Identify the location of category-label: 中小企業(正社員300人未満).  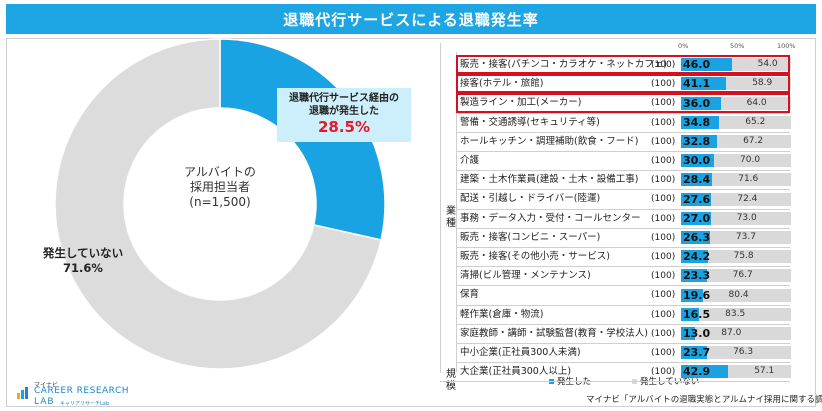
(520, 352).